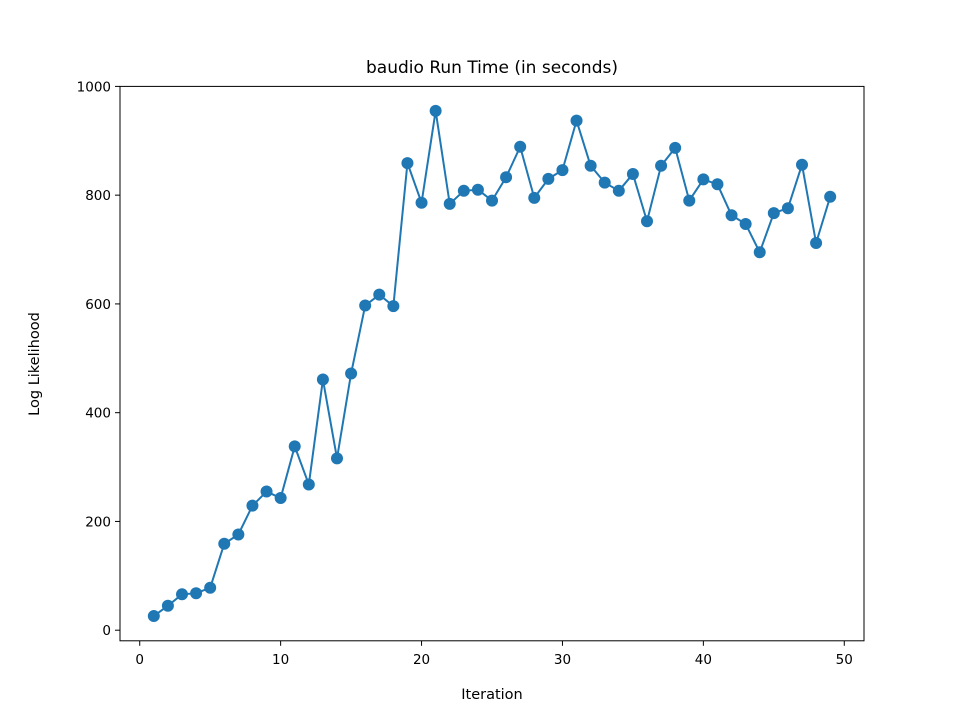 The height and width of the screenshot is (720, 960). I want to click on x-tick-label: 10, so click(280, 660).